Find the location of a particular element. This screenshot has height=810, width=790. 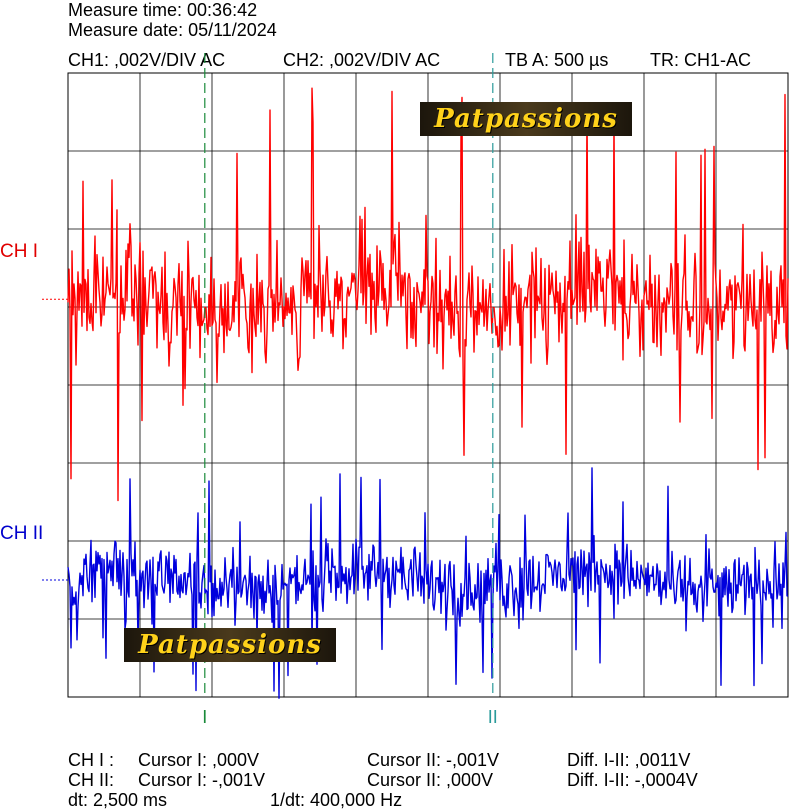

watermark-bottom: Patpassions is located at coordinates (230, 645).